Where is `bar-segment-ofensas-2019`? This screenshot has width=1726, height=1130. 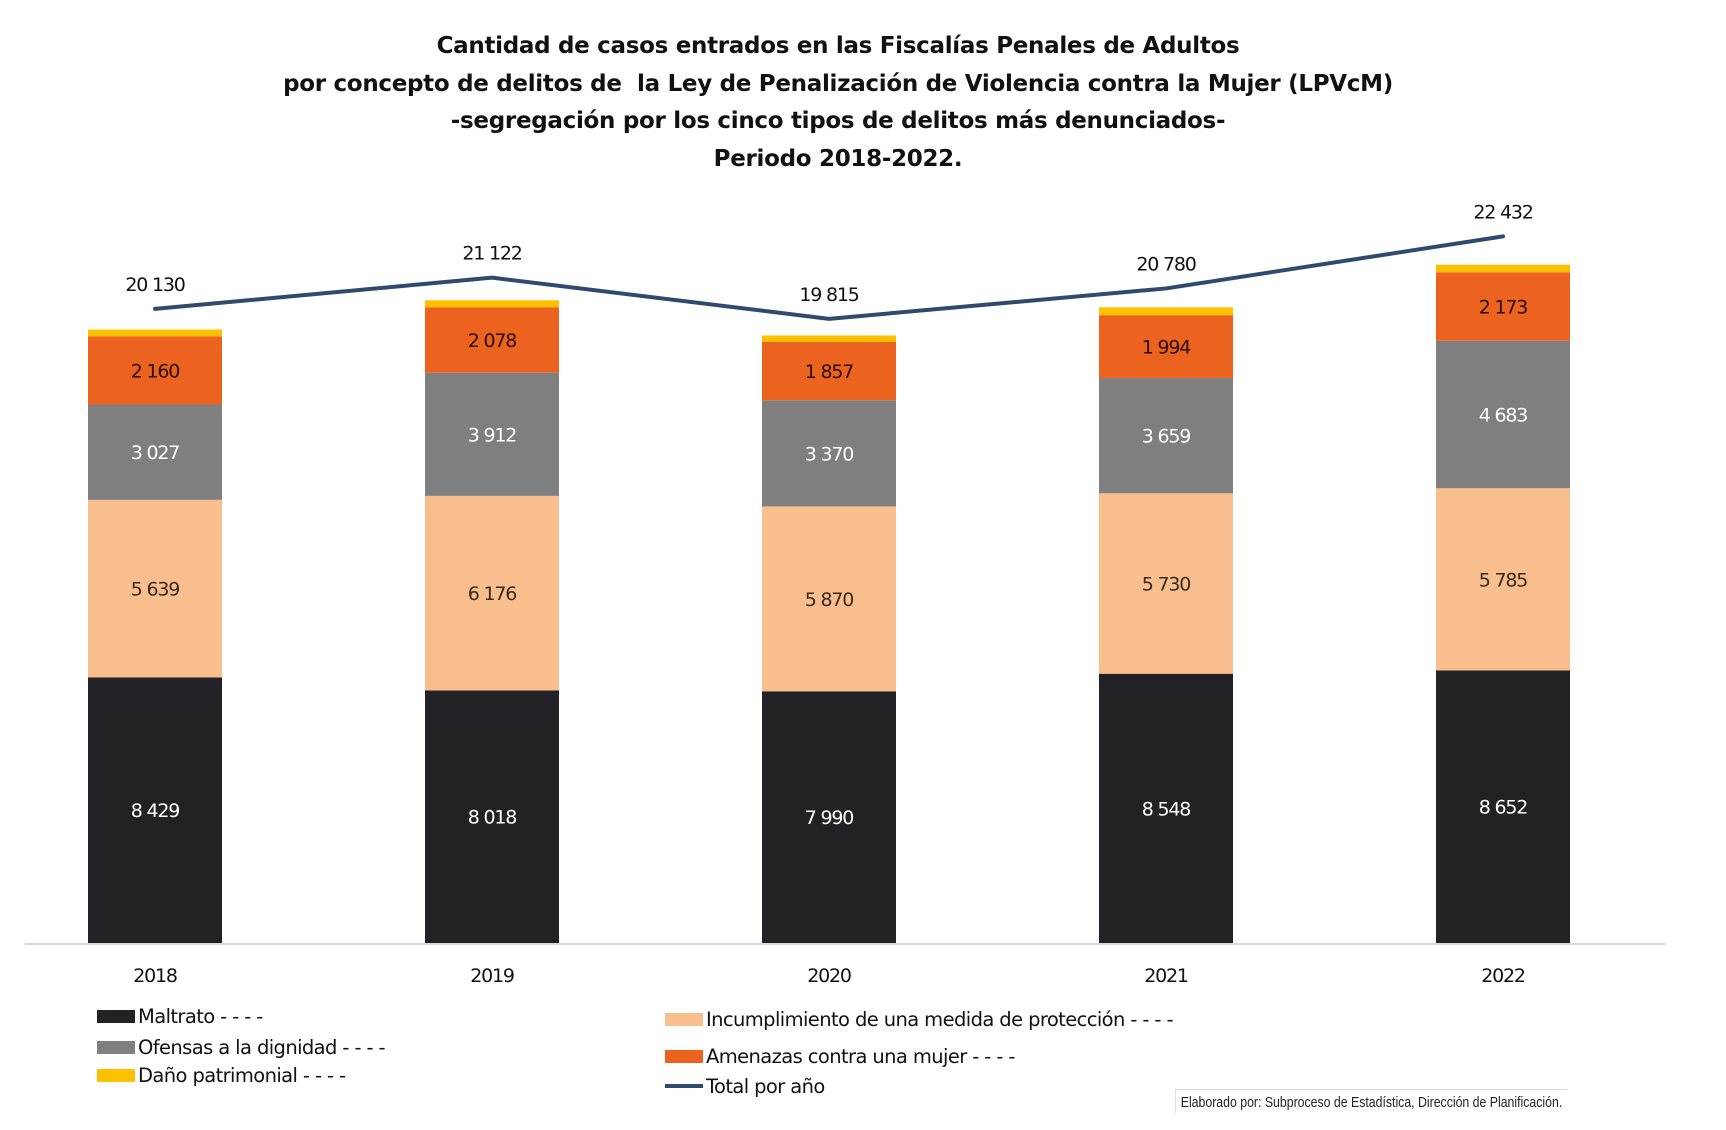
bar-segment-ofensas-2019 is located at coordinates (492, 434).